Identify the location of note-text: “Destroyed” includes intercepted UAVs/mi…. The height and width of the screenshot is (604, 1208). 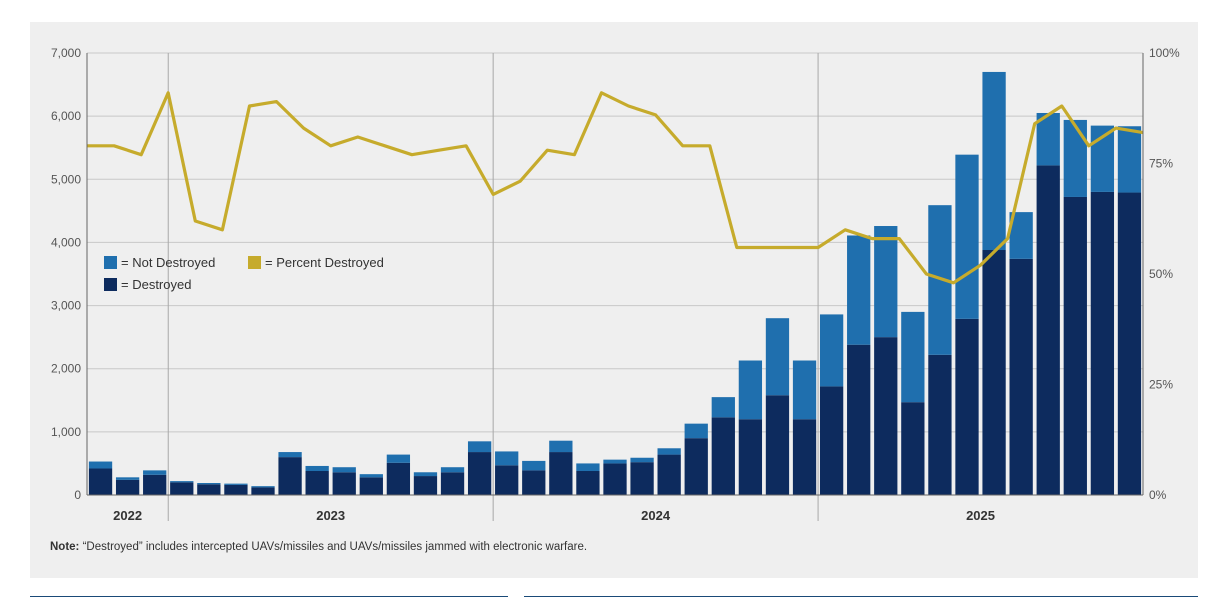
(335, 547).